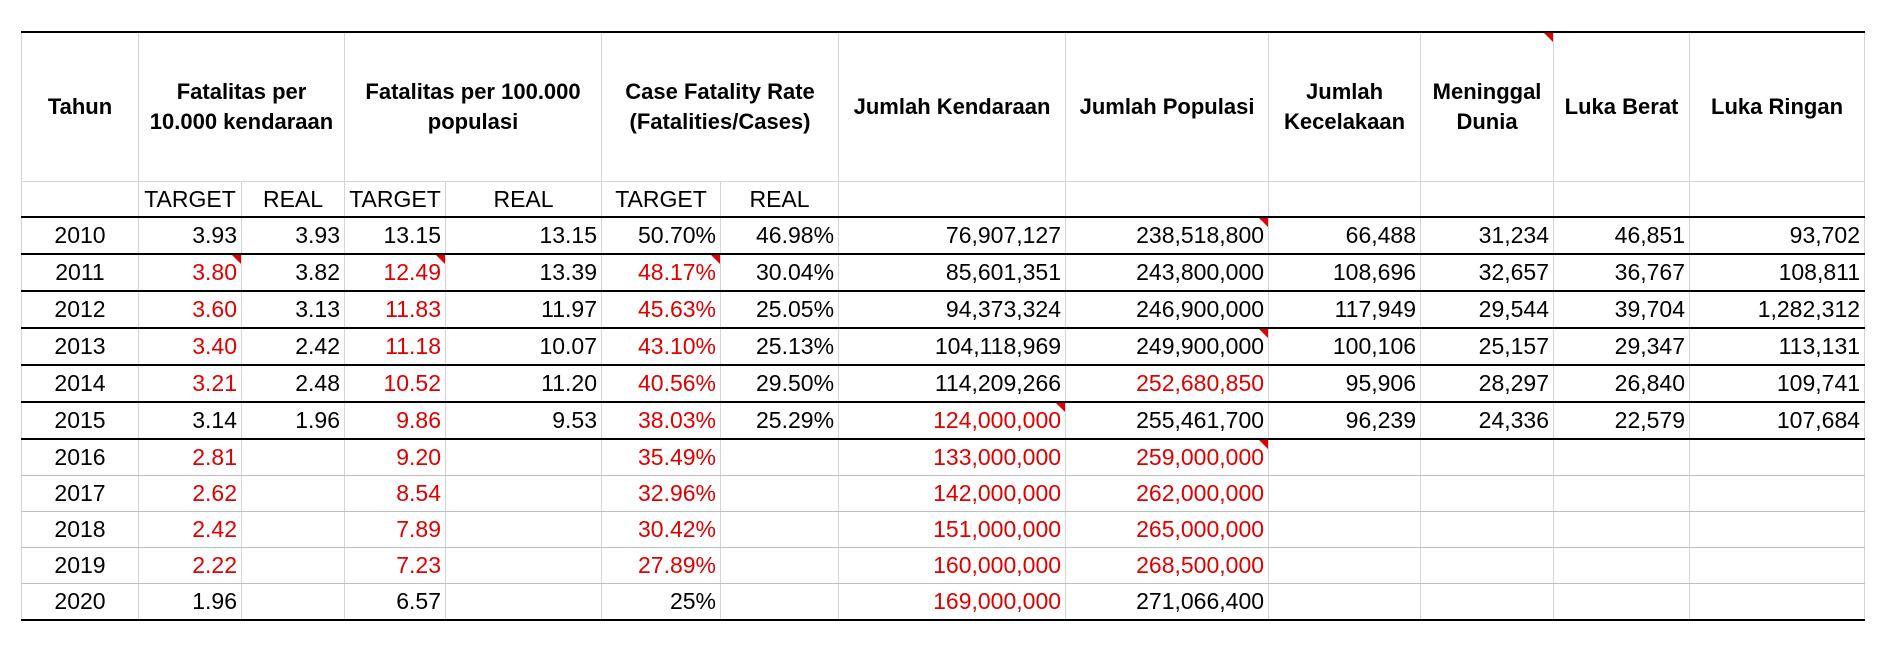  I want to click on cell-cfr-real: 46.98%, so click(780, 236).